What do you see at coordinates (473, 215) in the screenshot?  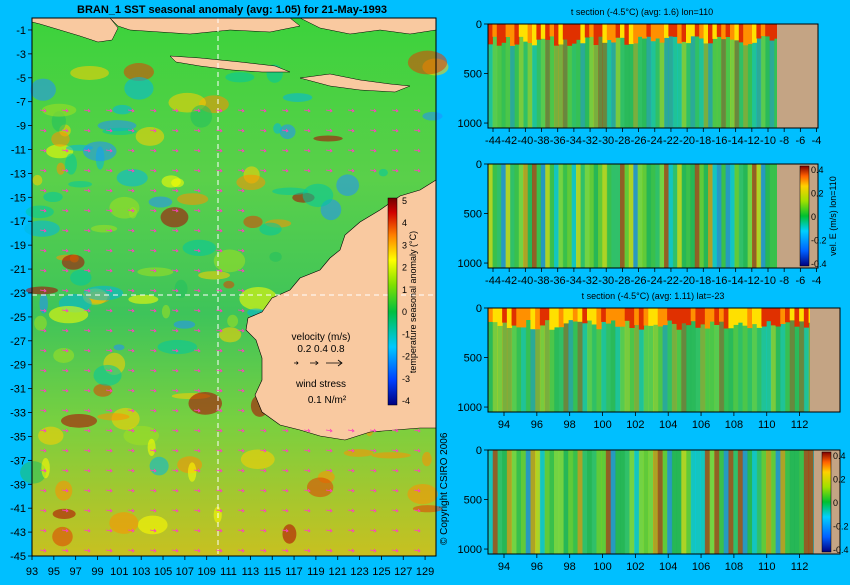 I see `section-y-tick-label: 500` at bounding box center [473, 215].